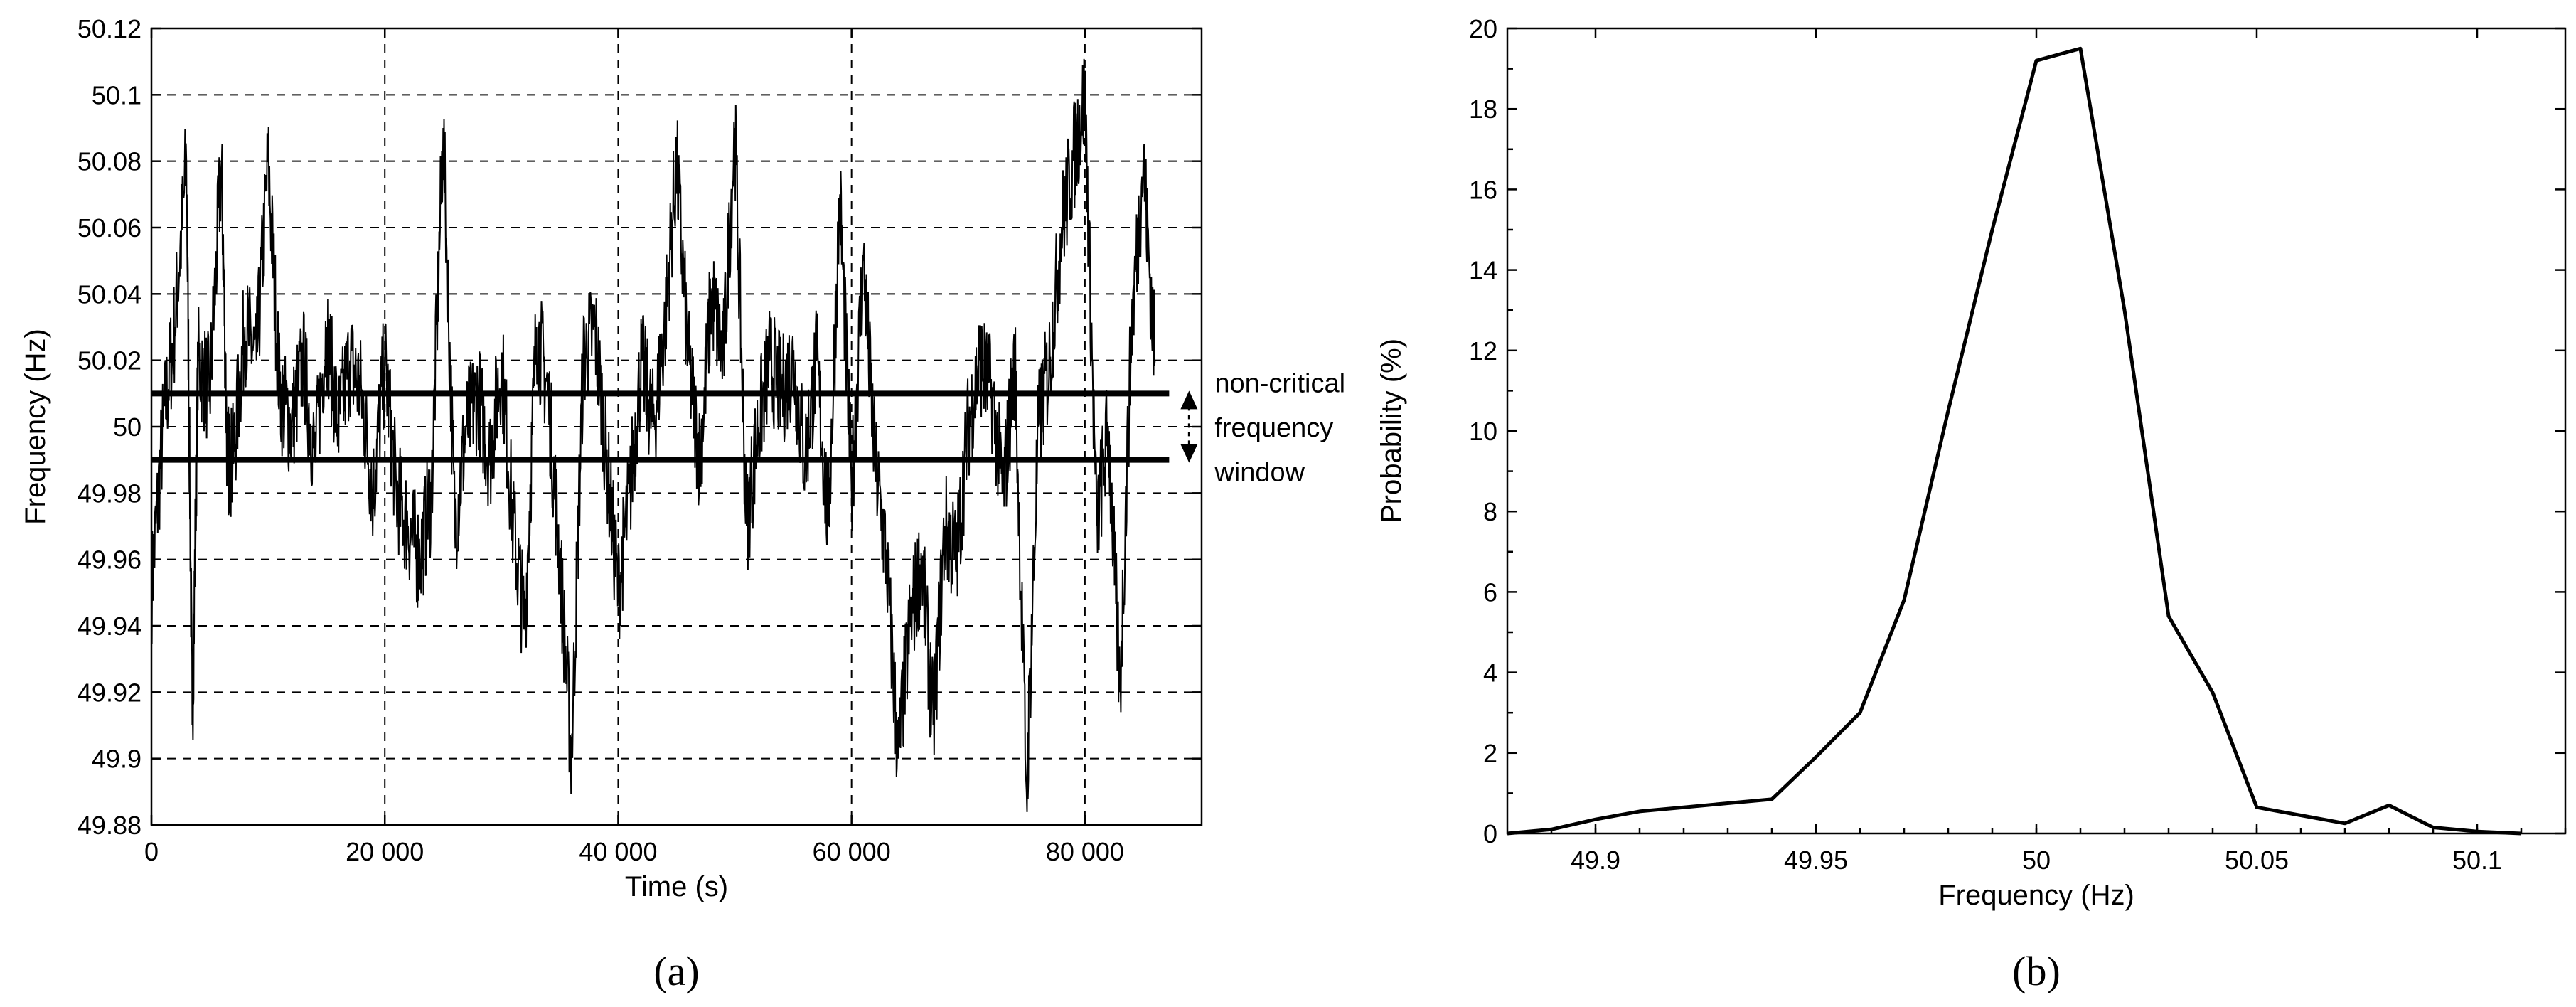 This screenshot has width=2576, height=1007. I want to click on panel-label: (b), so click(2036, 971).